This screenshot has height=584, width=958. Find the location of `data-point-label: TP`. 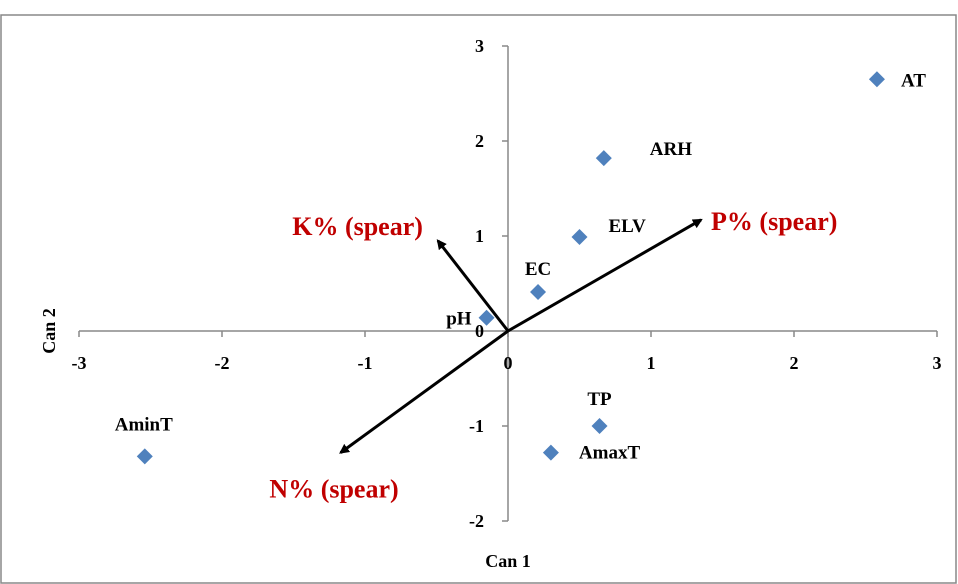

data-point-label: TP is located at coordinates (599, 399).